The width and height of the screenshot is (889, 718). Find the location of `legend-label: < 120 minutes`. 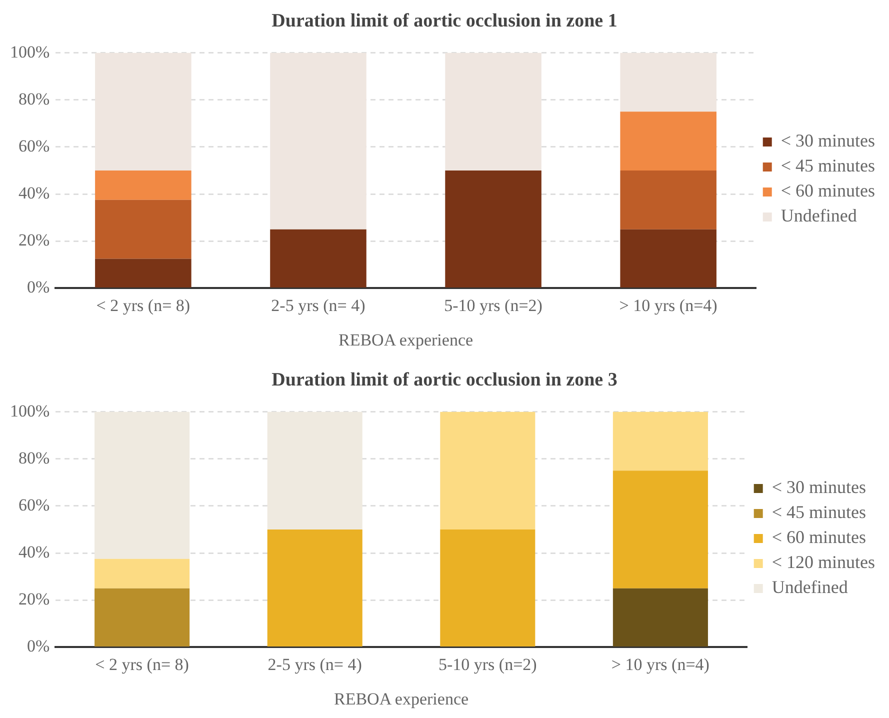

legend-label: < 120 minutes is located at coordinates (824, 562).